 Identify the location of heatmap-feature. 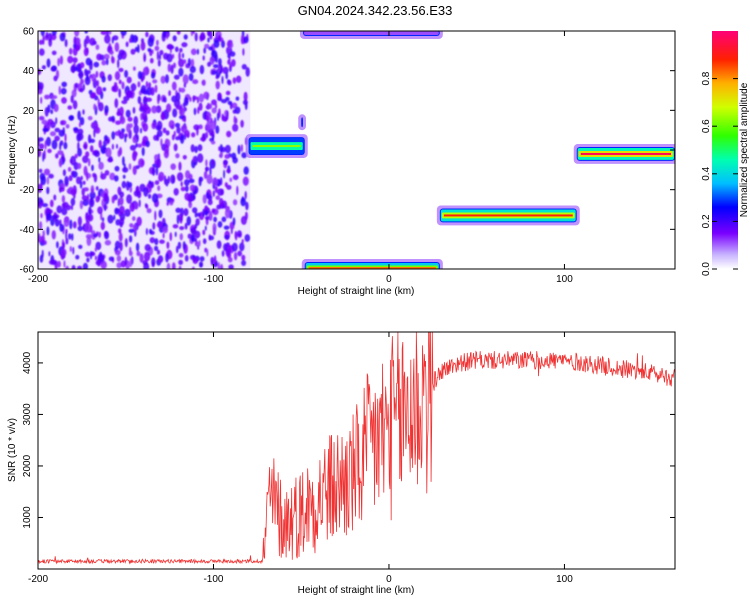
(624, 154).